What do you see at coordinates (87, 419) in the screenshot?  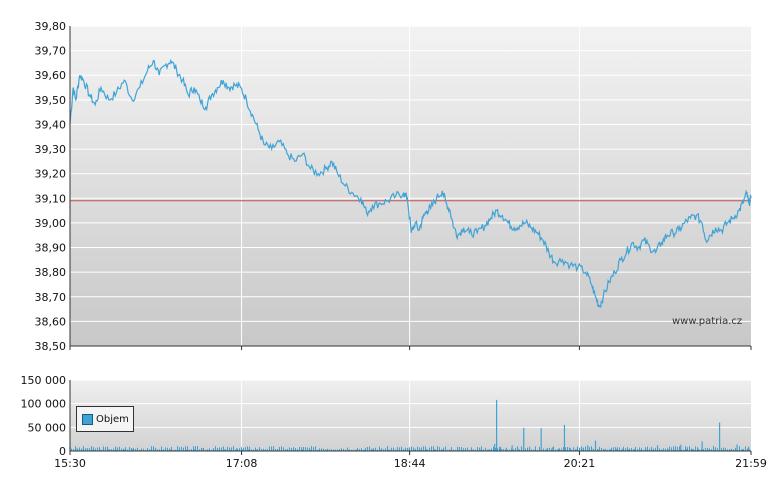 I see `legend-swatch-icon` at bounding box center [87, 419].